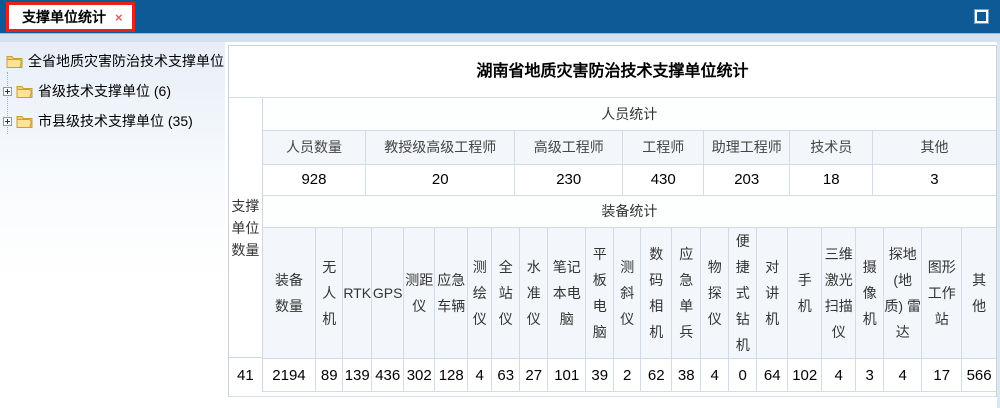  I want to click on equipment-value: 38, so click(686, 375).